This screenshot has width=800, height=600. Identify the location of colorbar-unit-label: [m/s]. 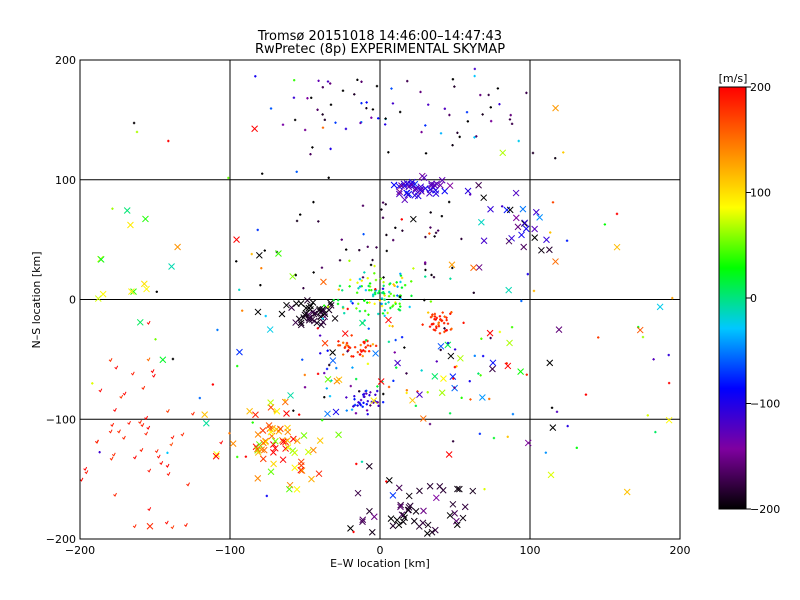
(733, 78).